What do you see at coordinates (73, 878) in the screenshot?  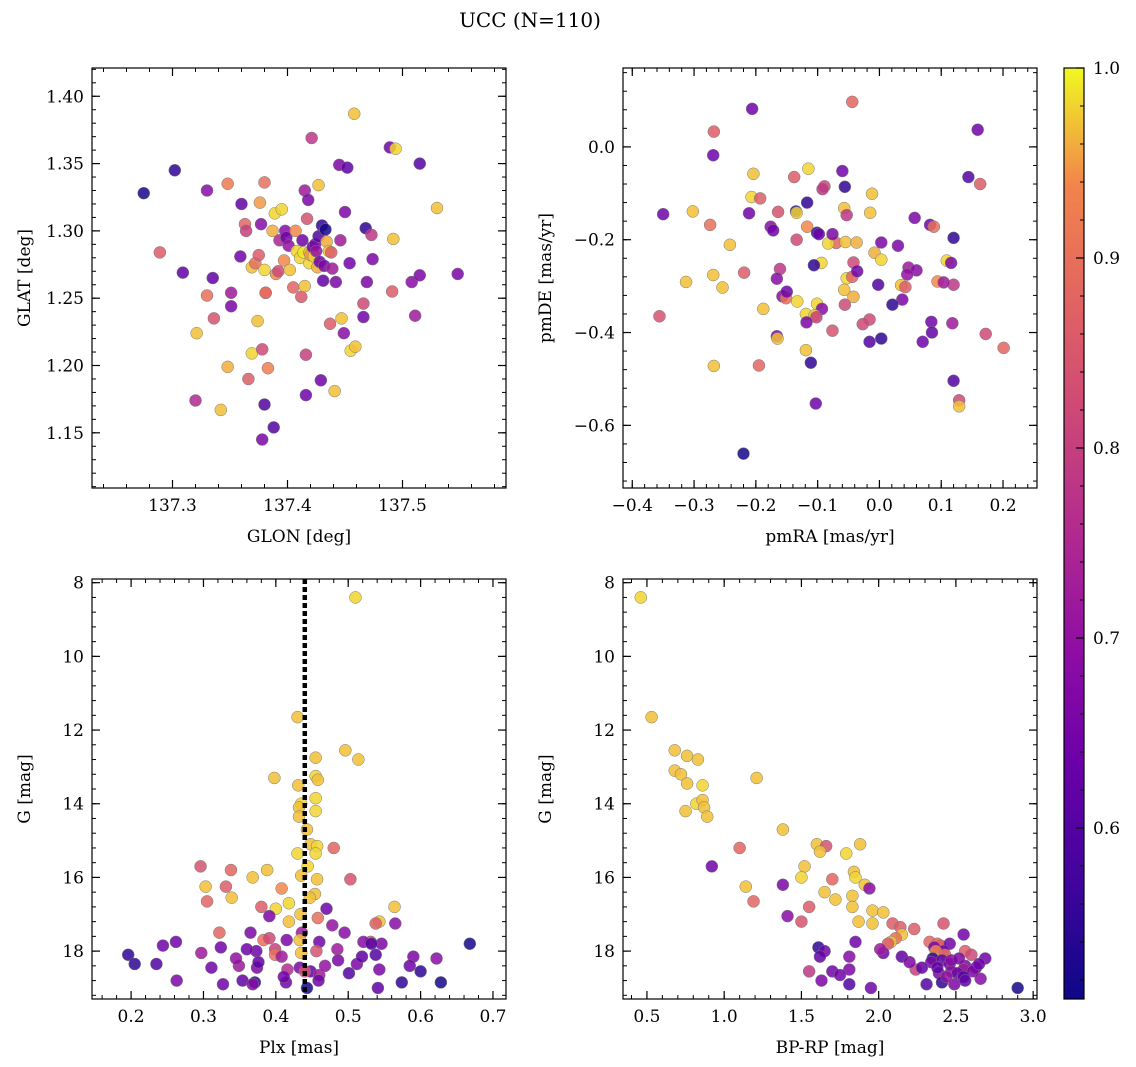 I see `y-tick-label: 16` at bounding box center [73, 878].